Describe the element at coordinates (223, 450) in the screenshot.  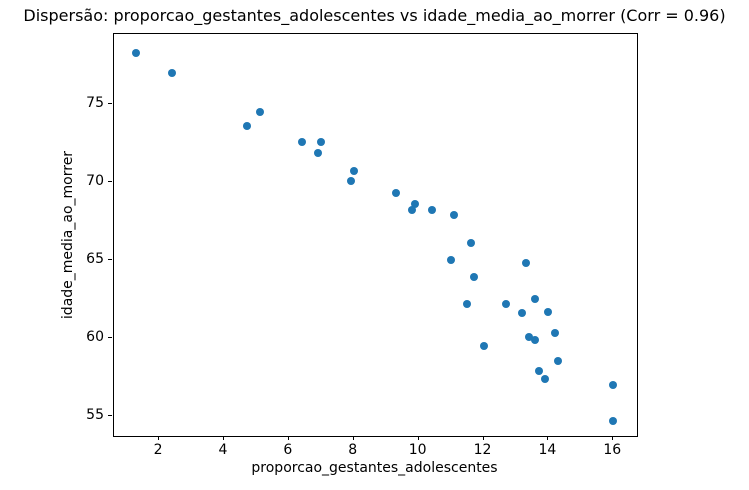
I see `x-tick-label: 4` at that location.